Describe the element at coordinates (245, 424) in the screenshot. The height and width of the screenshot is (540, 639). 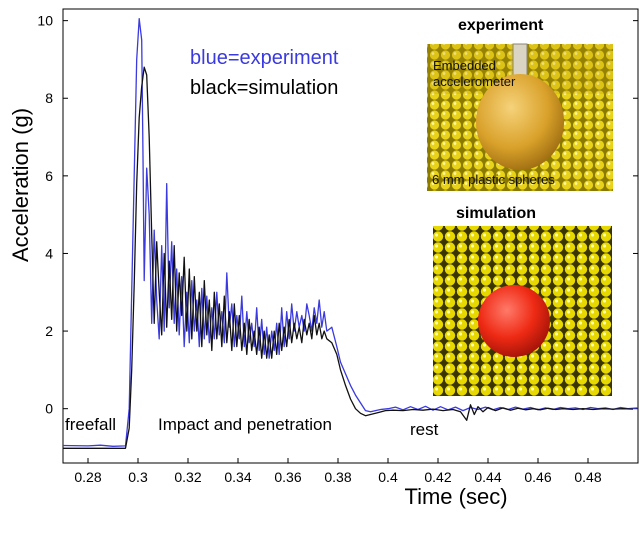
I see `annotation-impact: Impact and penetration` at that location.